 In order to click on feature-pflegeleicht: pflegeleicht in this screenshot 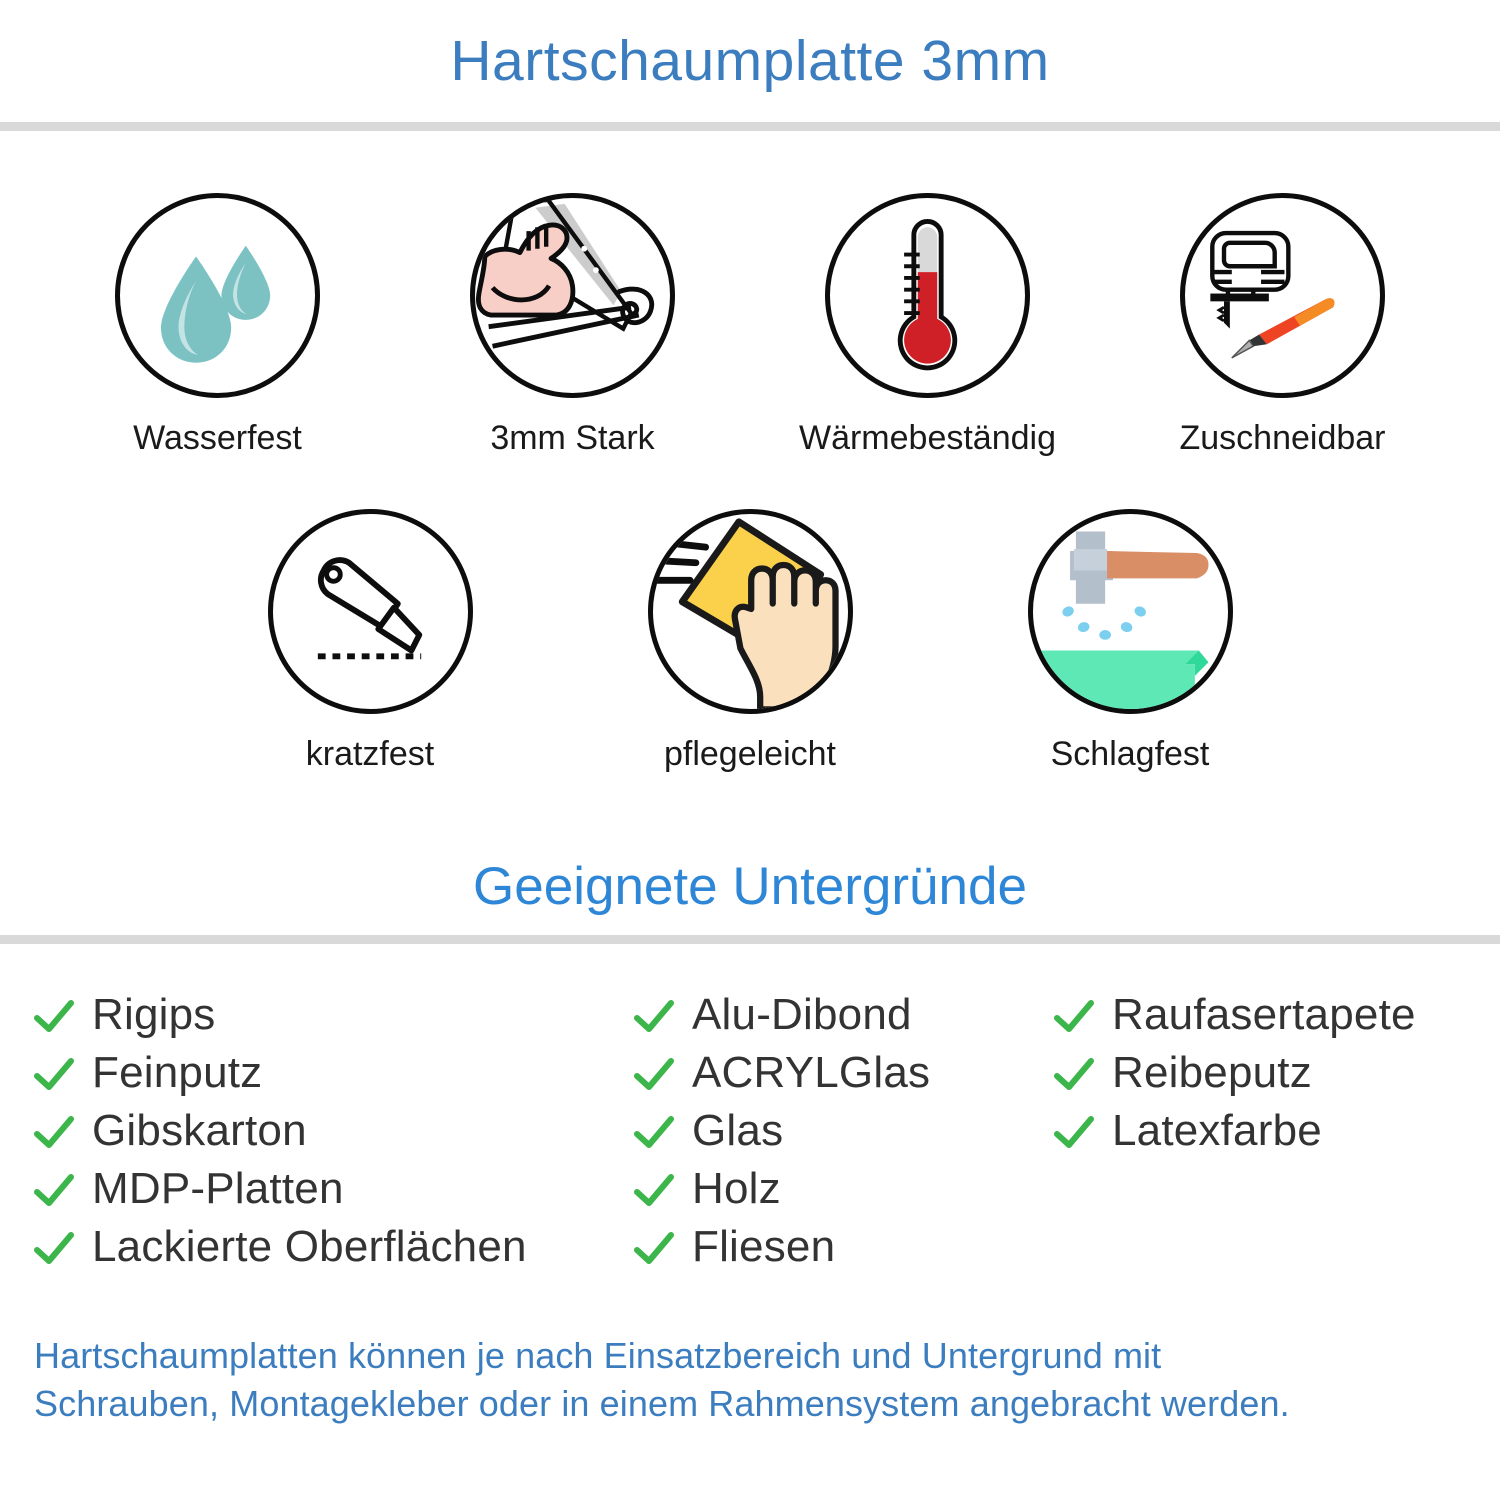, I will do `click(750, 641)`.